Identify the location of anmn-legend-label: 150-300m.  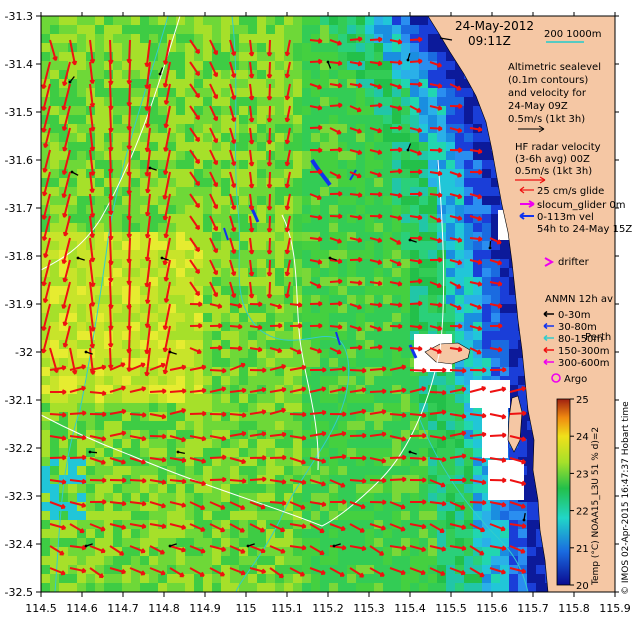
(584, 351).